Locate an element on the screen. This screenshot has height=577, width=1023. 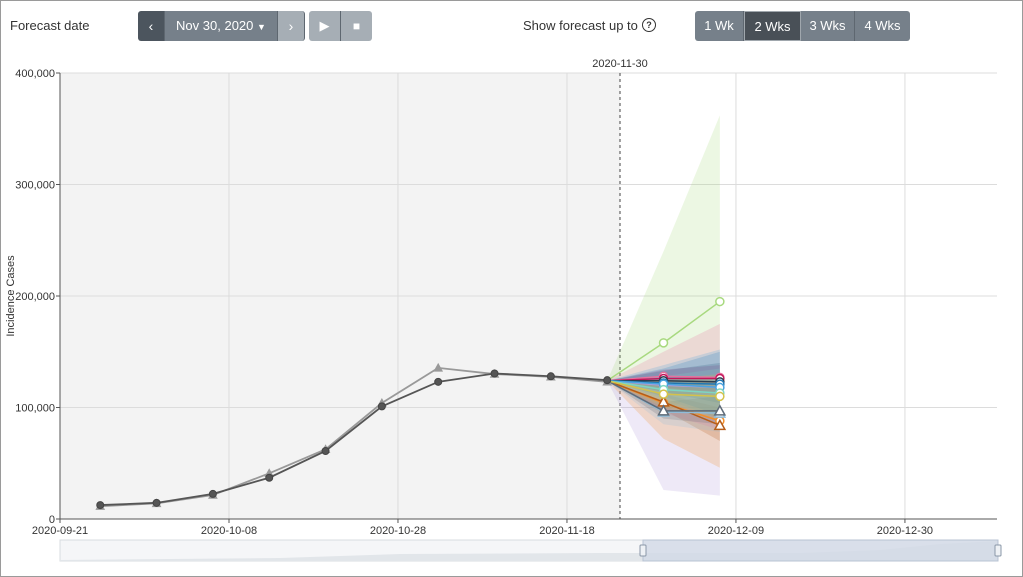
x-tick-label: 2020-09-21 is located at coordinates (60, 531).